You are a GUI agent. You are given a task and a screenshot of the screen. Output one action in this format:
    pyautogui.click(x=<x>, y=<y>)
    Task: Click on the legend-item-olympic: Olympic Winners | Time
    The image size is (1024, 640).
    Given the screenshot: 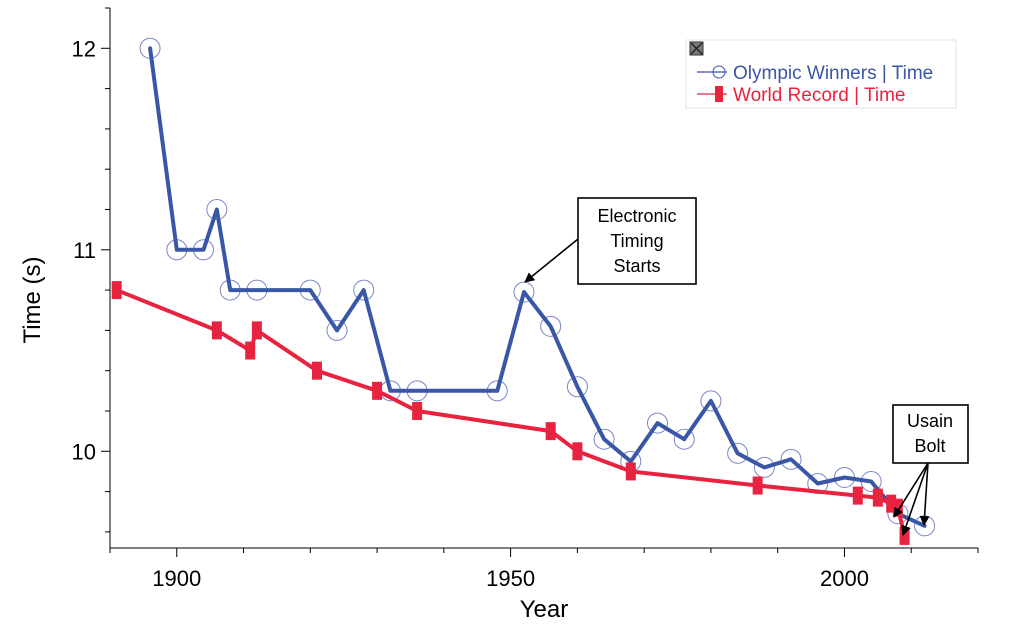 What is the action you would take?
    pyautogui.click(x=815, y=73)
    